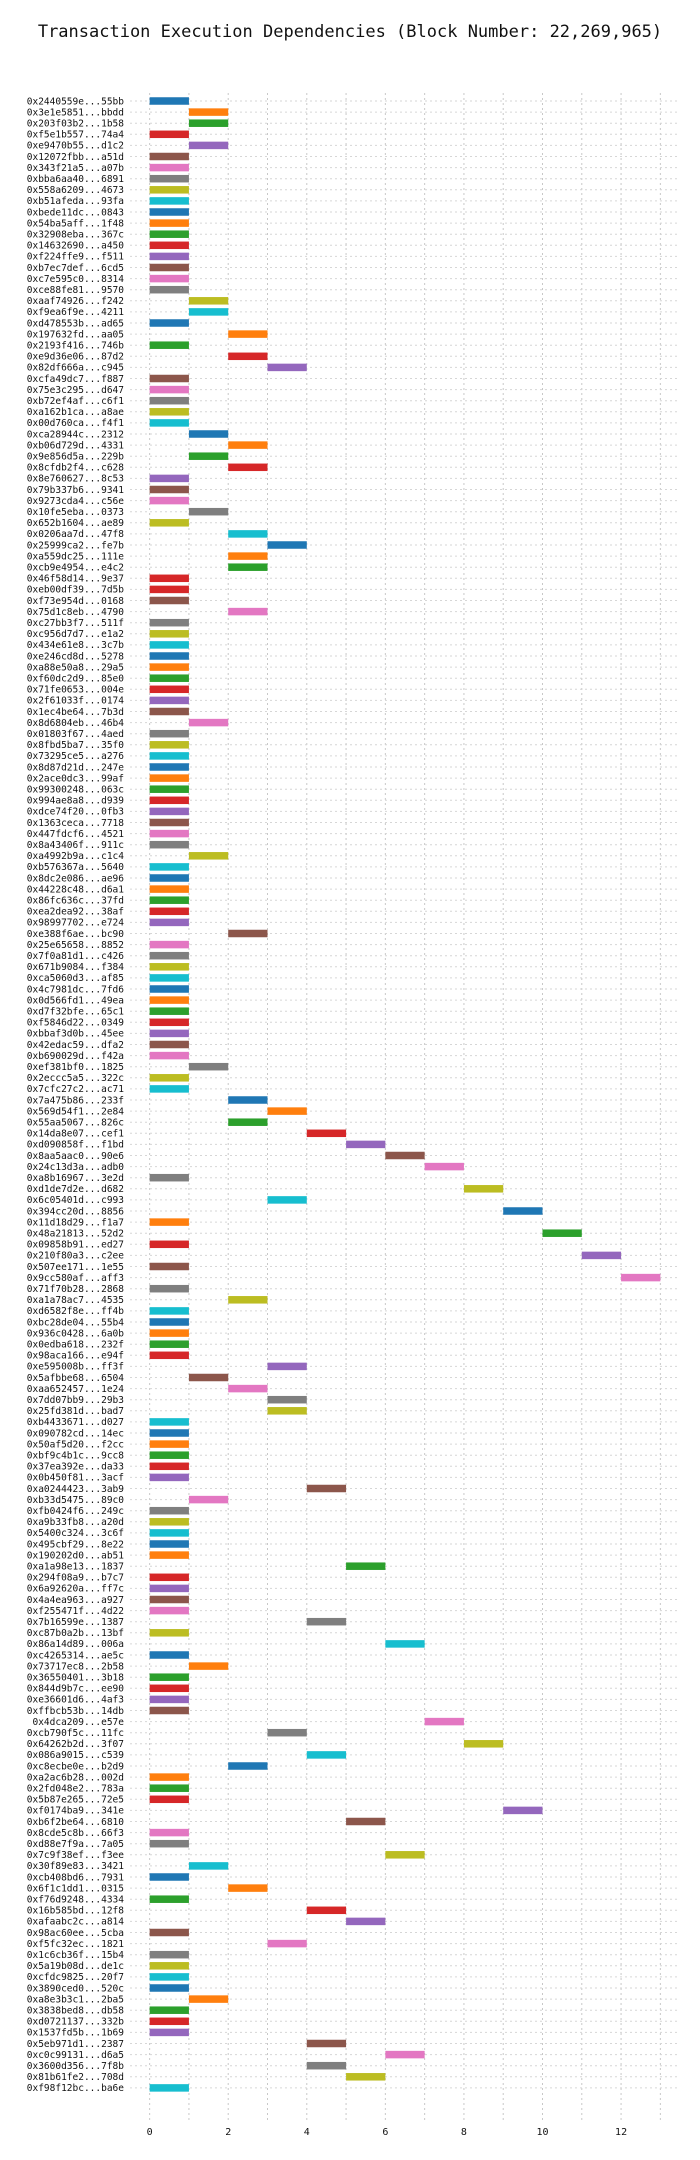  What do you see at coordinates (75, 357) in the screenshot?
I see `row-label: 0xe9d36e06...87d2` at bounding box center [75, 357].